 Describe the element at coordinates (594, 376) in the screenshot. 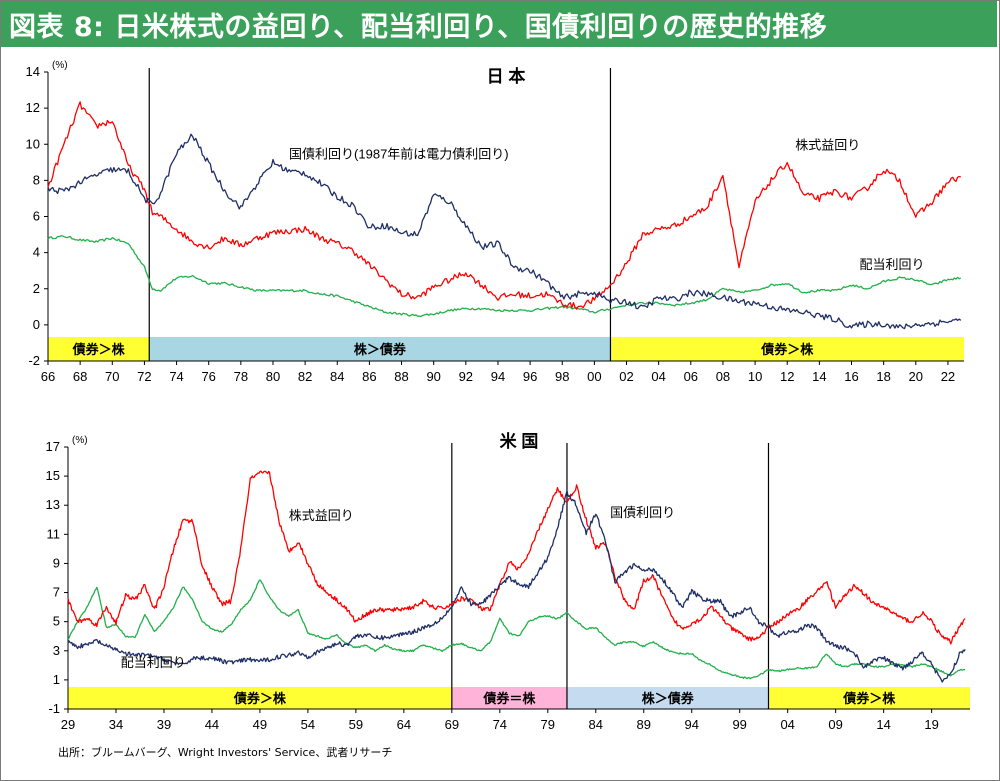

I see `x-tick-label: 00` at that location.